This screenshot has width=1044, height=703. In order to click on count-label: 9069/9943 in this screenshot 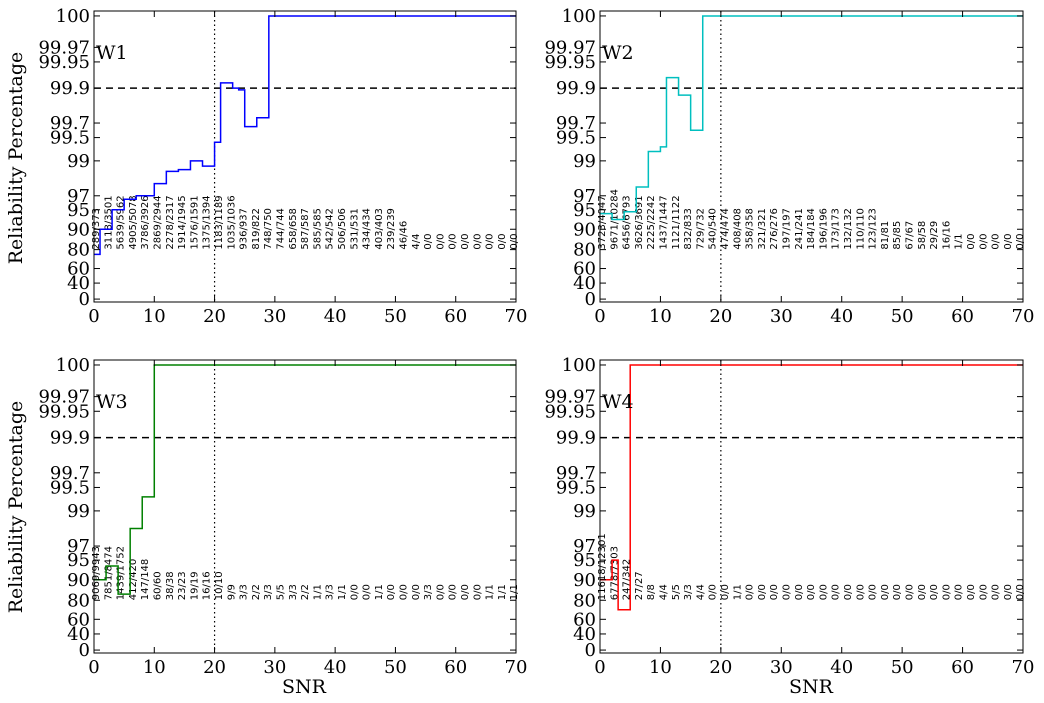, I will do `click(96, 573)`.